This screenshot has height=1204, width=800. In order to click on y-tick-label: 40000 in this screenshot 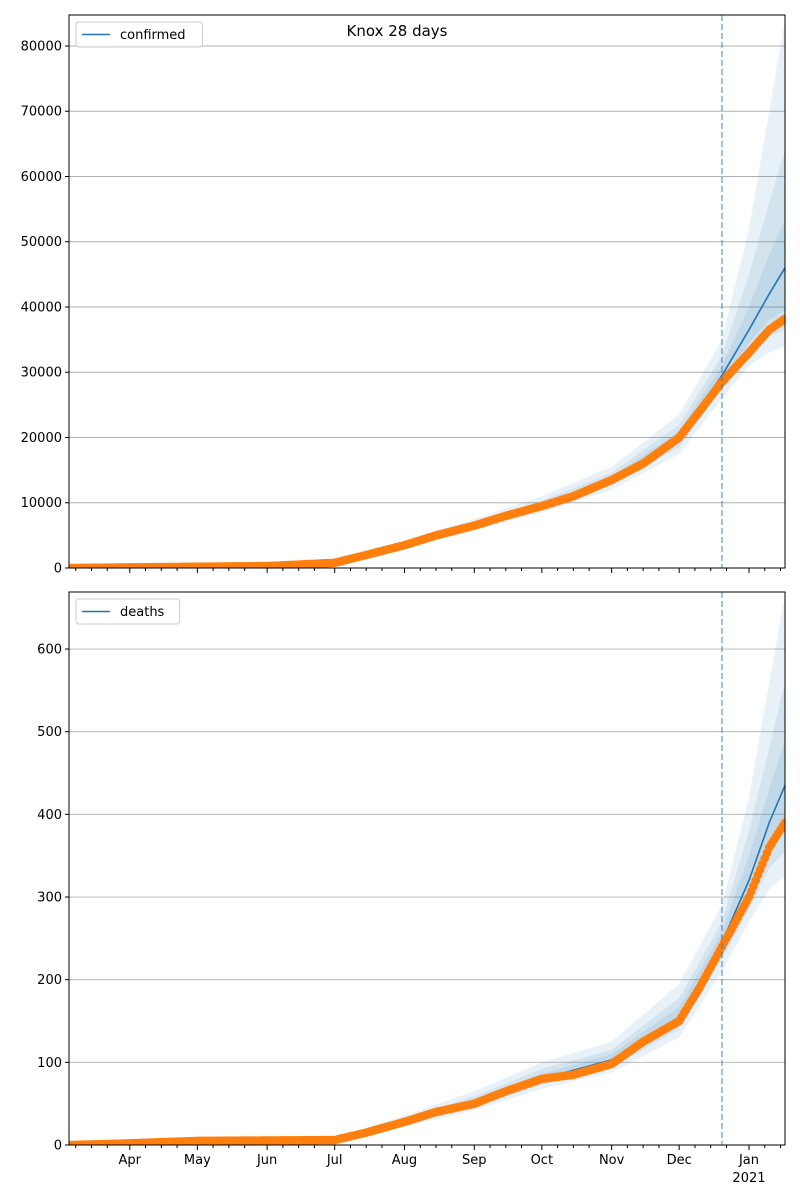, I will do `click(41, 307)`.